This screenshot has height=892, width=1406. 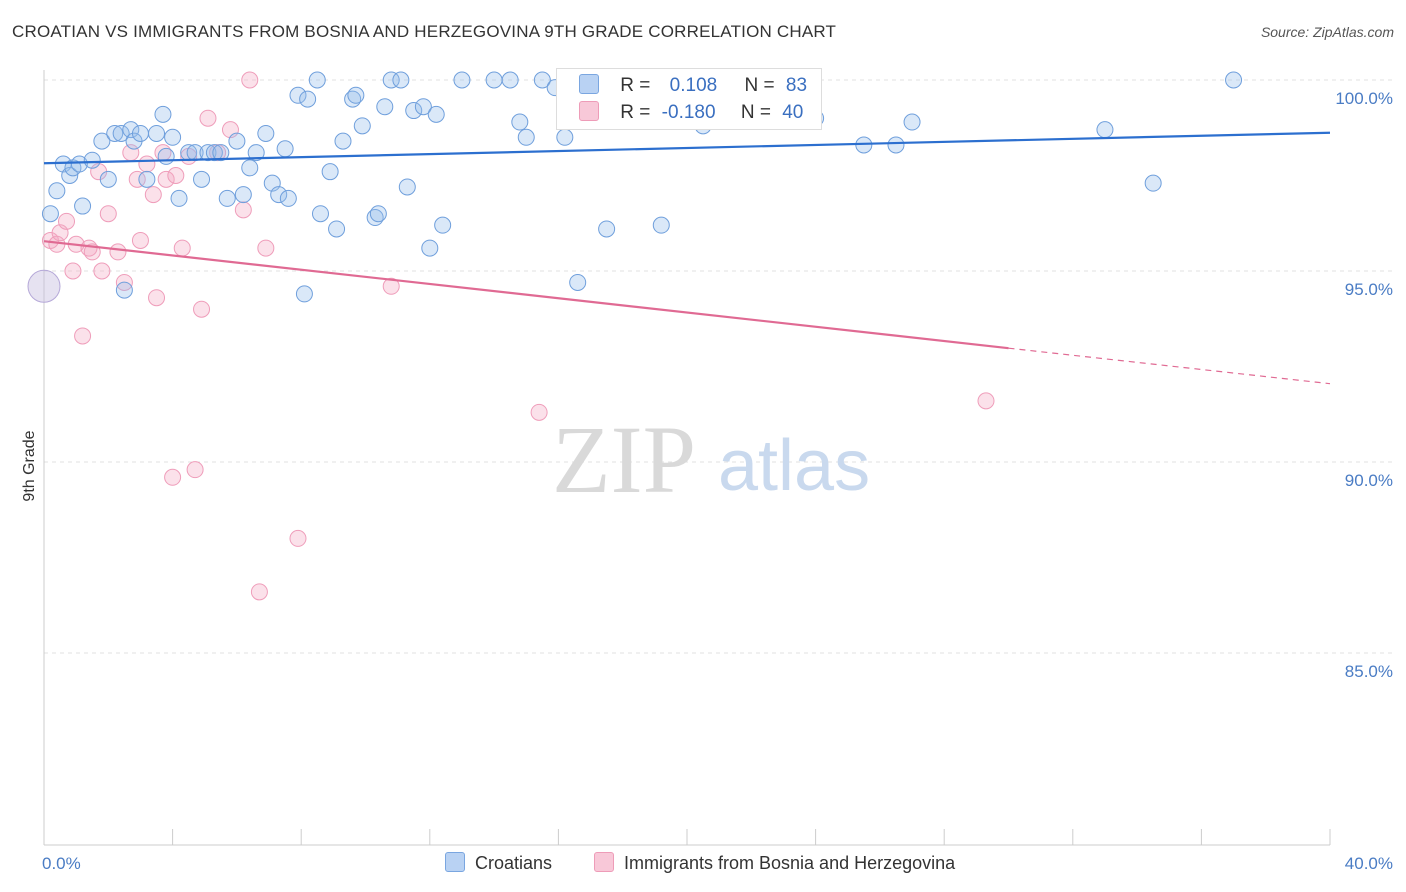 What do you see at coordinates (687, 148) in the screenshot?
I see `croatians-trend-line` at bounding box center [687, 148].